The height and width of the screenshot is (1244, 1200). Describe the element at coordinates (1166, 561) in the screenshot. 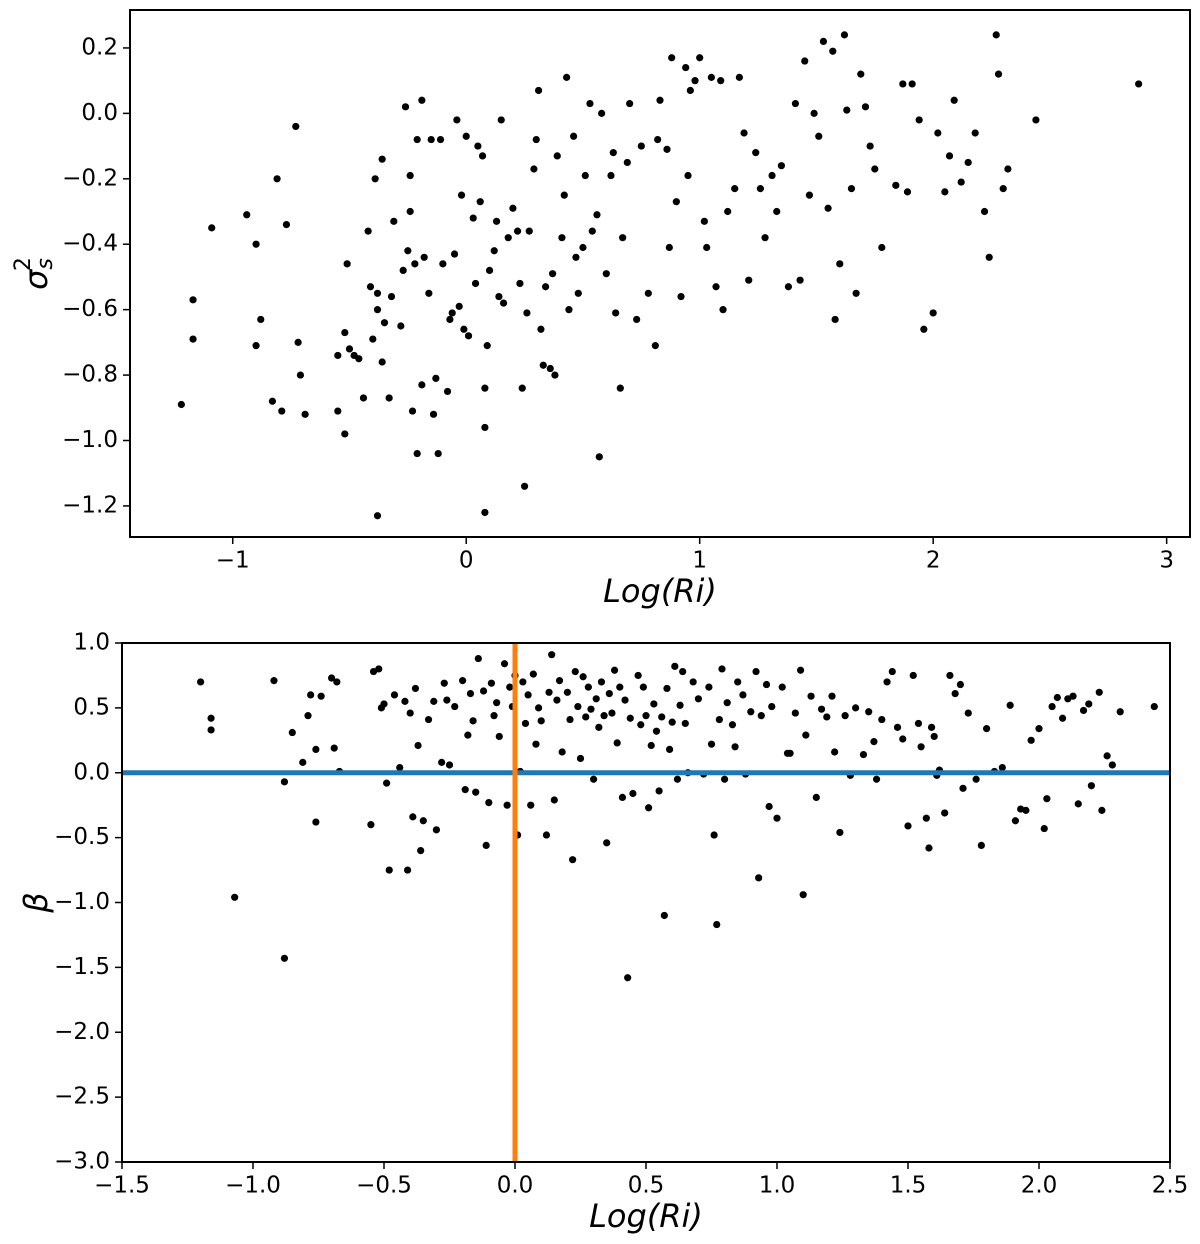

I see `x-tick-label: 3` at that location.